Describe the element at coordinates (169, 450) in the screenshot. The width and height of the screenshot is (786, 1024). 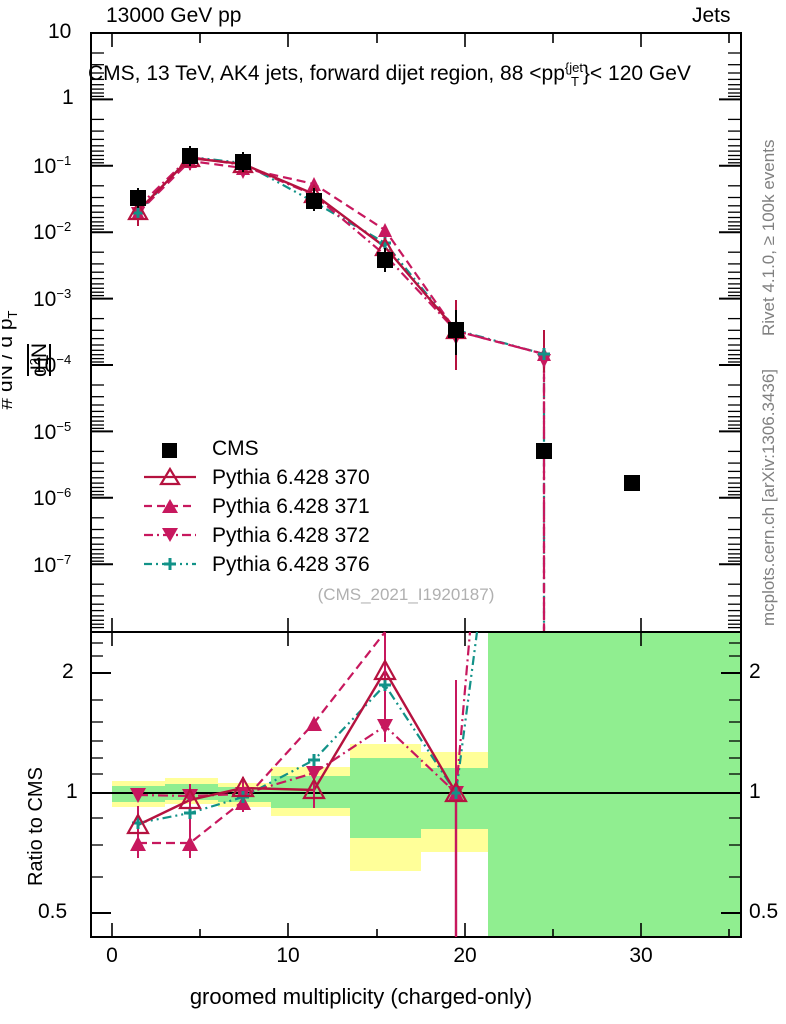
I see `legend-marker-cms` at that location.